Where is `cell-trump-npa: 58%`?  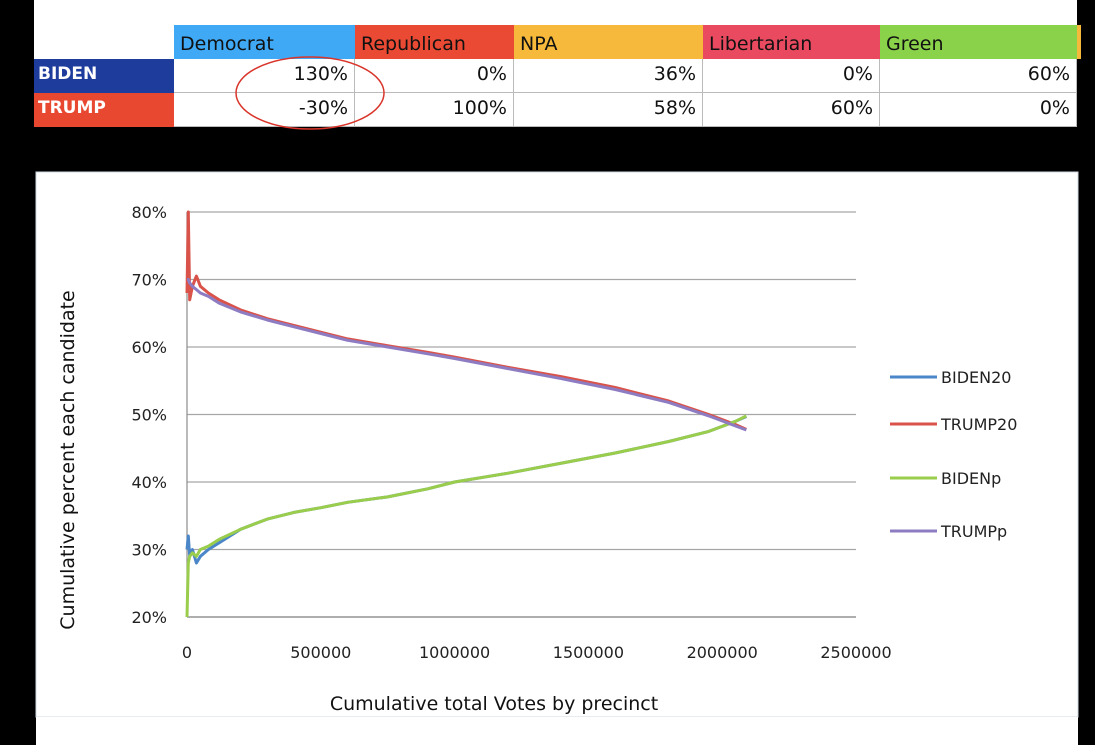 cell-trump-npa: 58% is located at coordinates (608, 110).